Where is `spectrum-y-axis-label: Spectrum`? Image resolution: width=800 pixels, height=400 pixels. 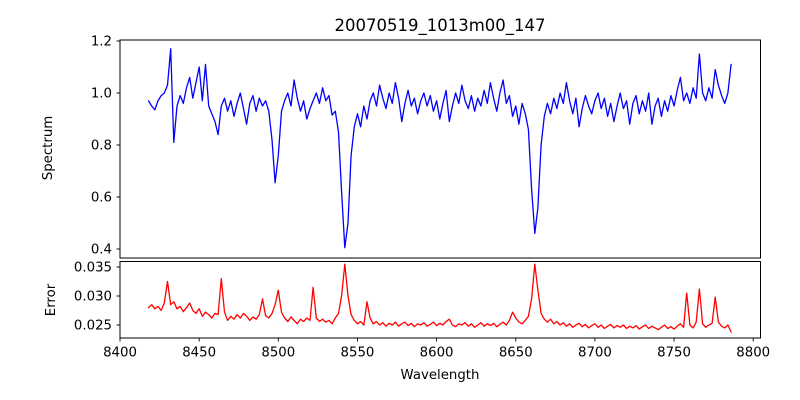
spectrum-y-axis-label: Spectrum is located at coordinates (48, 148).